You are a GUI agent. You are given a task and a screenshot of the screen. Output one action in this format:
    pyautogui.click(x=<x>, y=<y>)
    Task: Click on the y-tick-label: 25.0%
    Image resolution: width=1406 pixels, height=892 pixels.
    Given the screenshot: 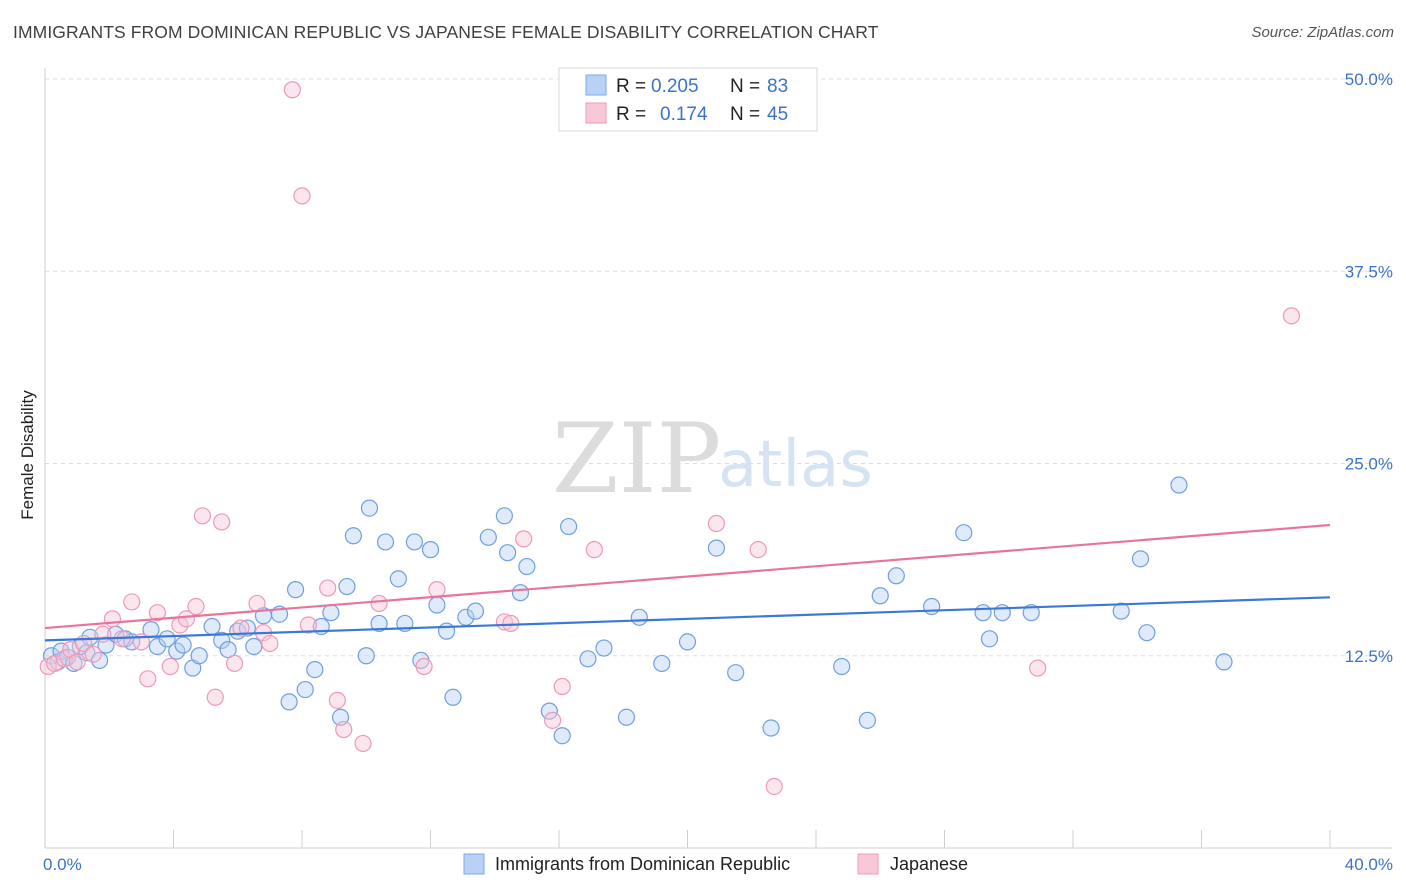 What is the action you would take?
    pyautogui.click(x=1369, y=464)
    